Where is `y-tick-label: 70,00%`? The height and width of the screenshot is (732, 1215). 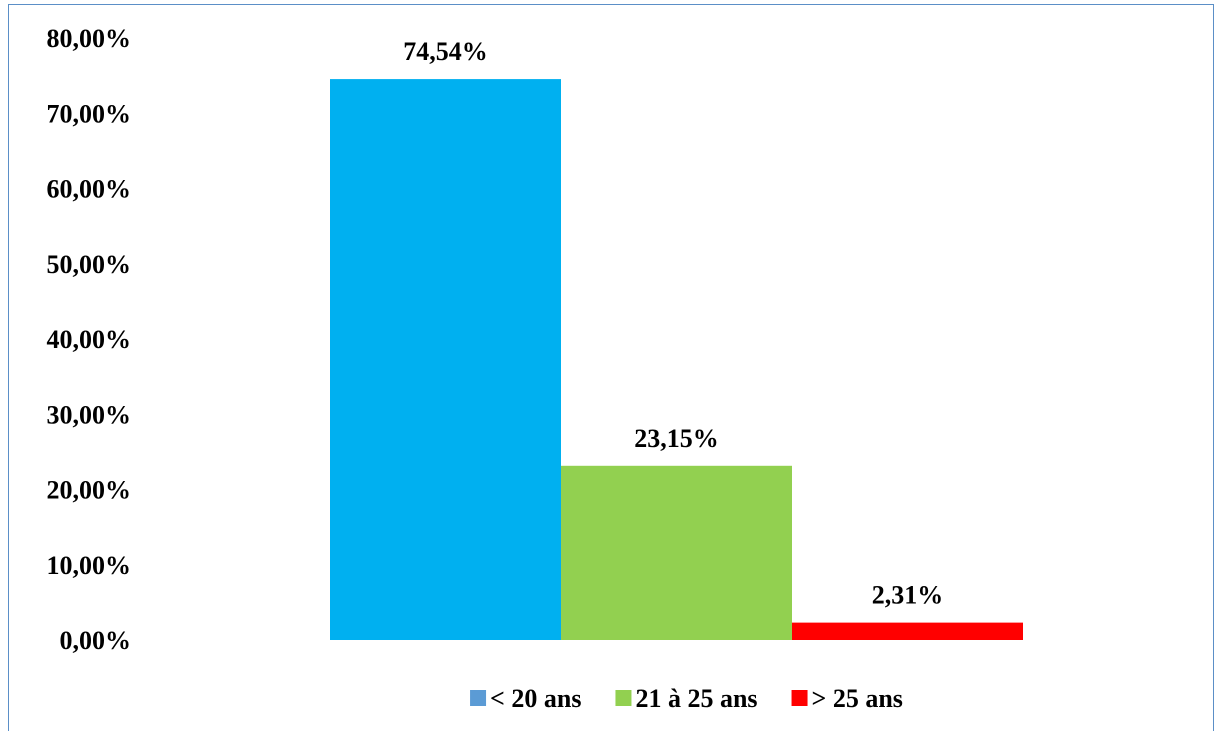 y-tick-label: 70,00% is located at coordinates (89, 113).